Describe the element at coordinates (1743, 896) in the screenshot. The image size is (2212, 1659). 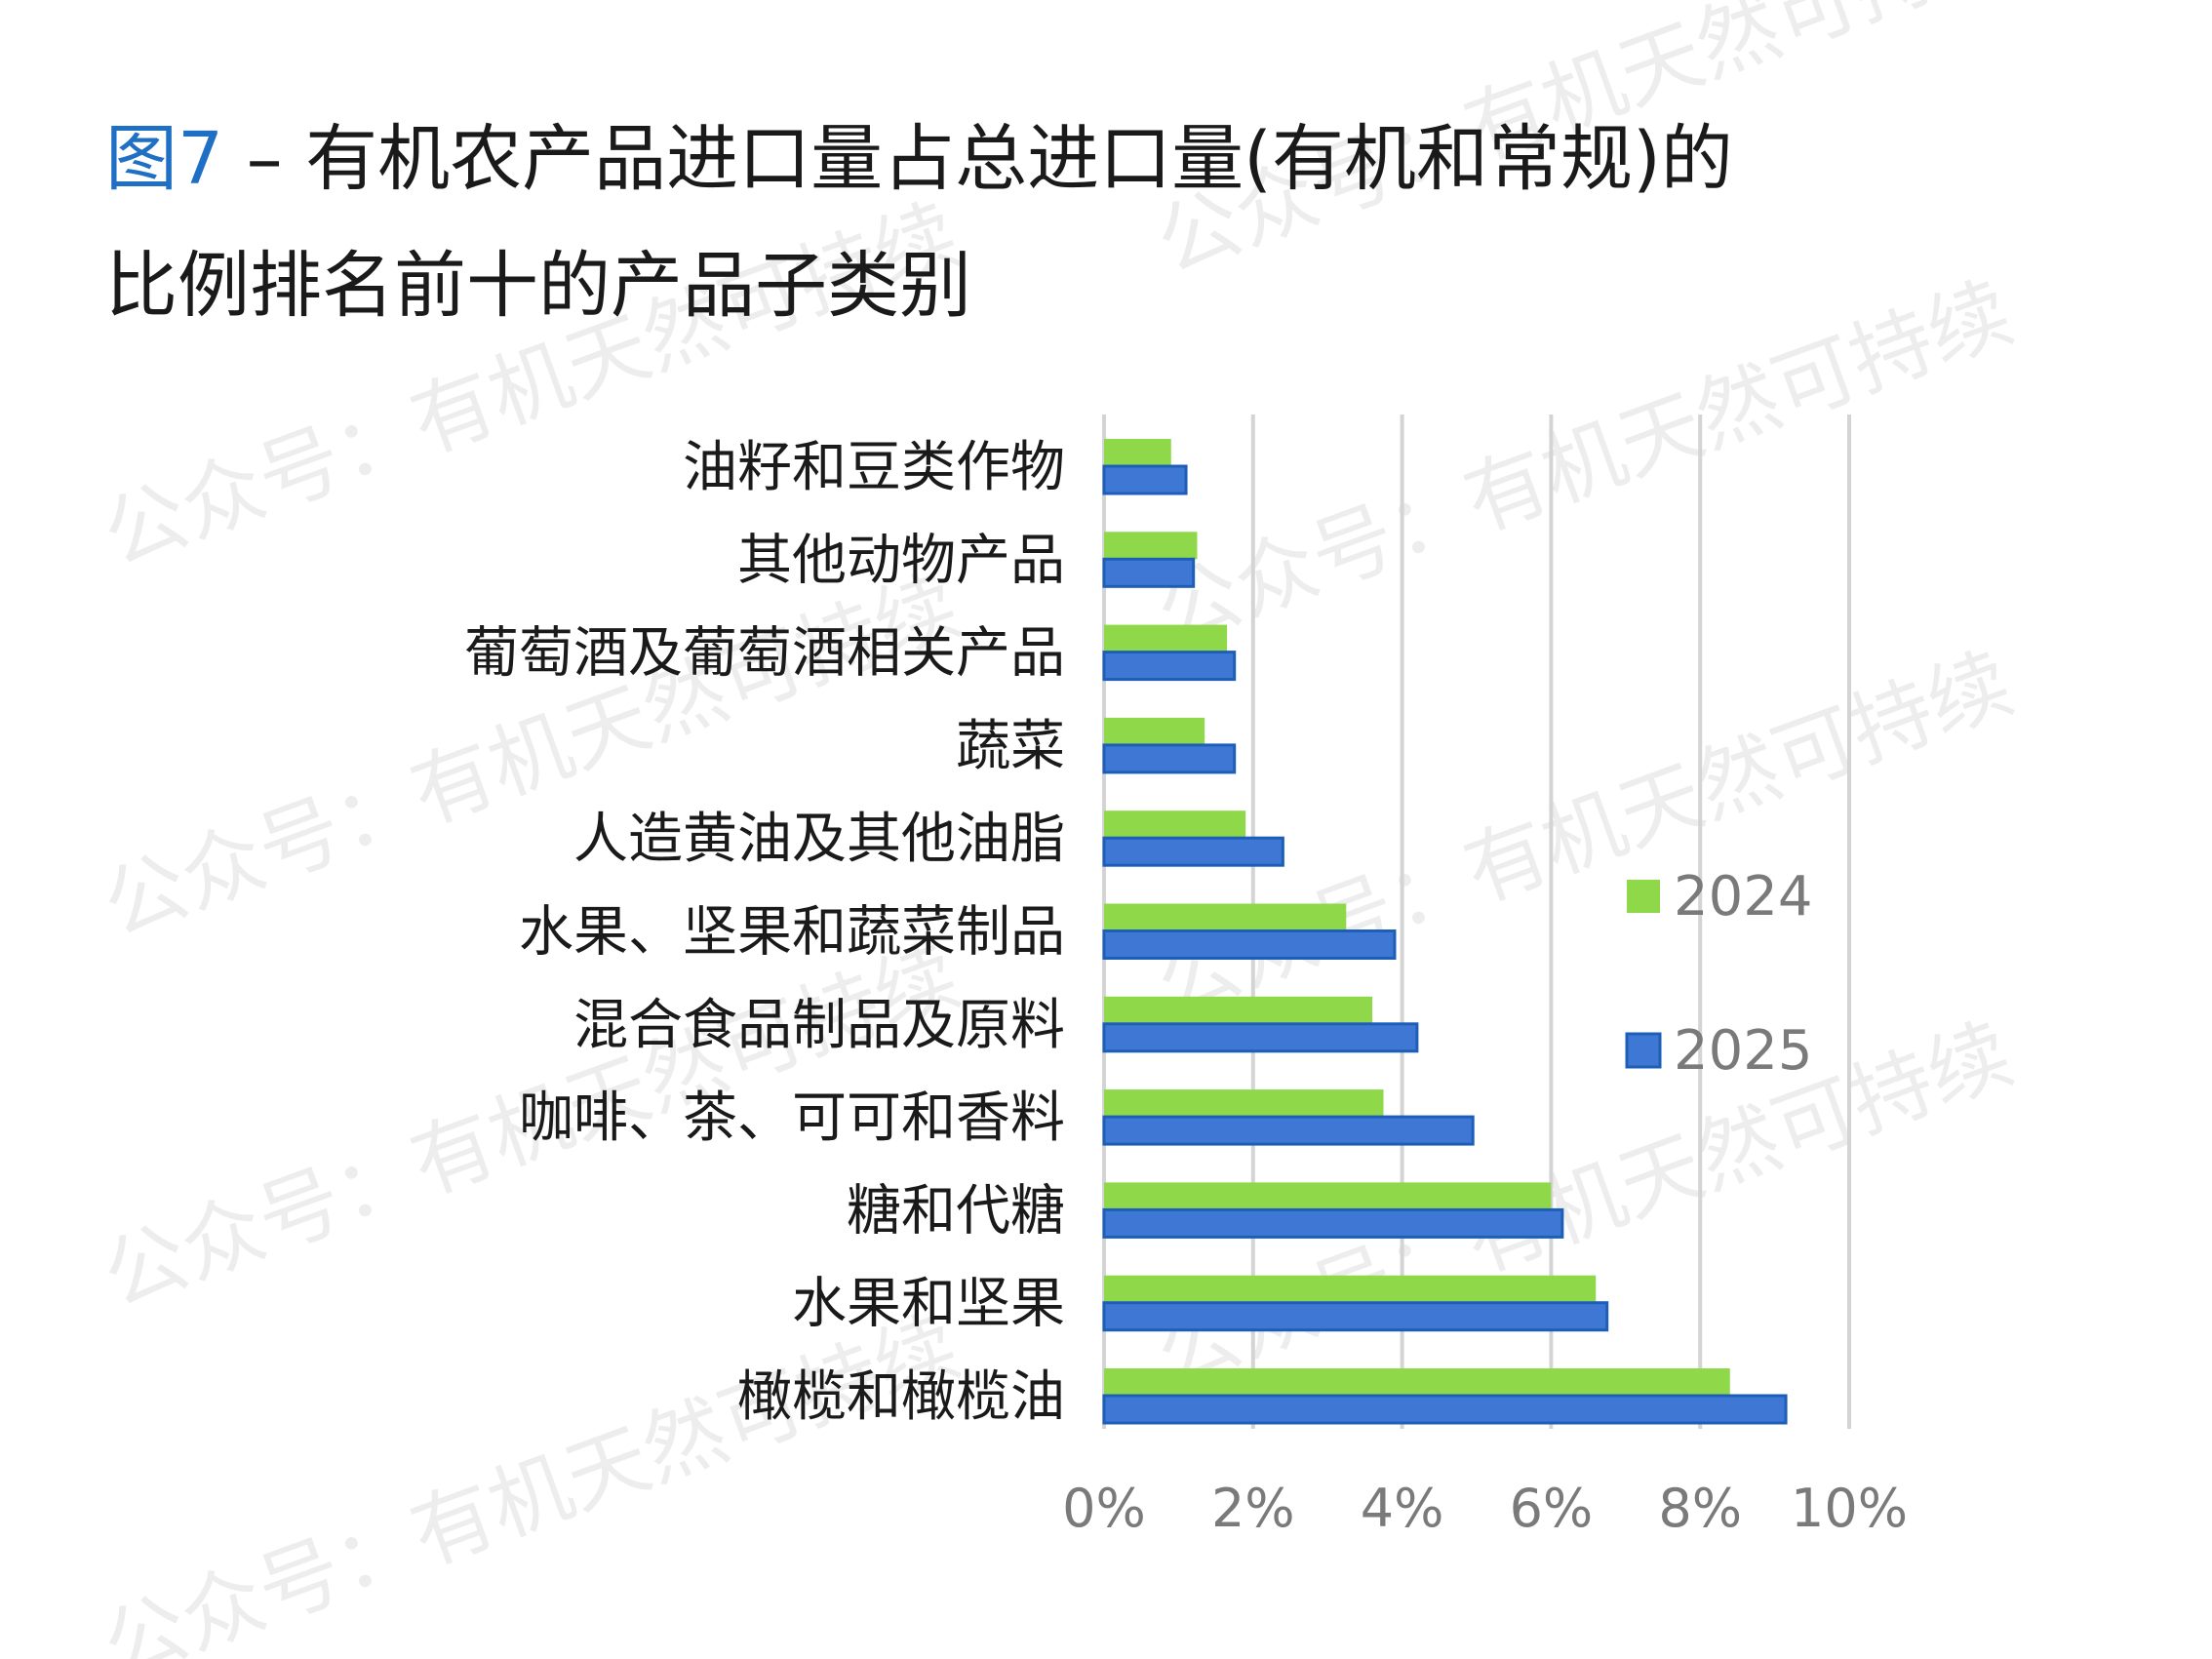
I see `legend-label: 2024` at that location.